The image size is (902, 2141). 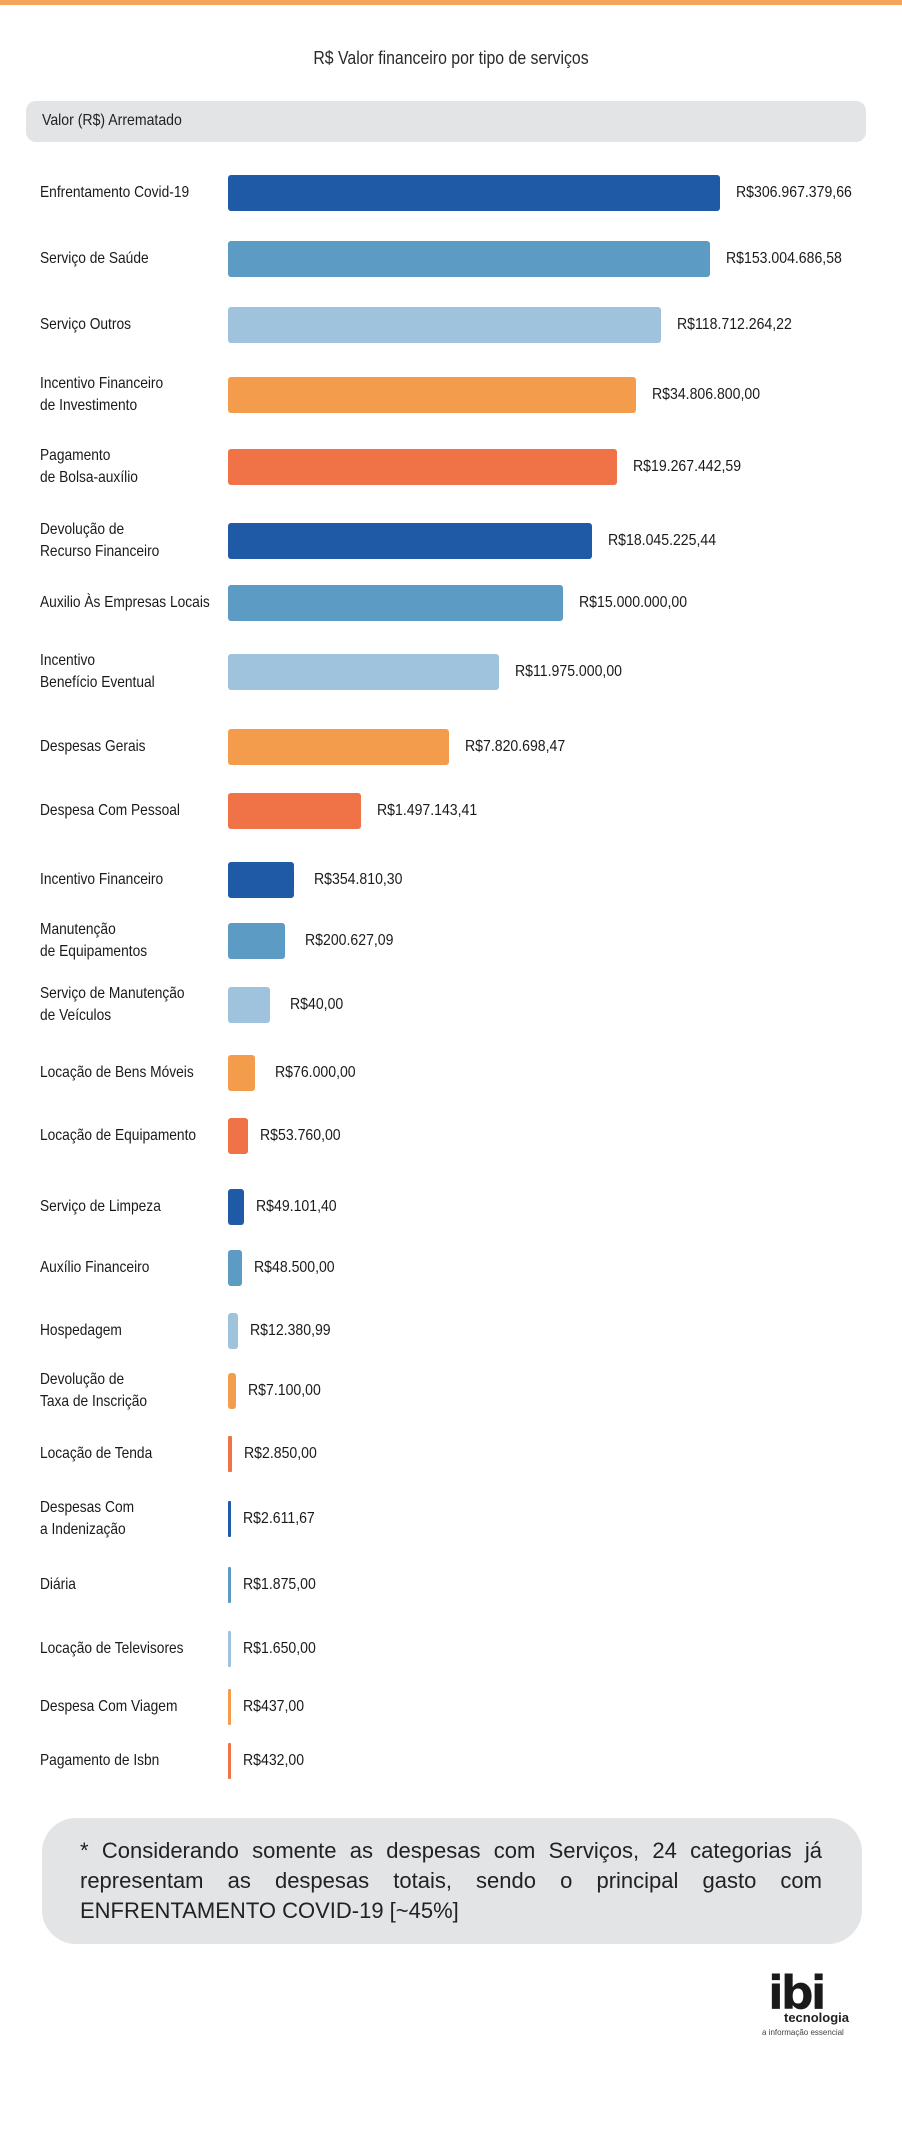 I want to click on bar-value-label: R$40,00, so click(x=317, y=1004).